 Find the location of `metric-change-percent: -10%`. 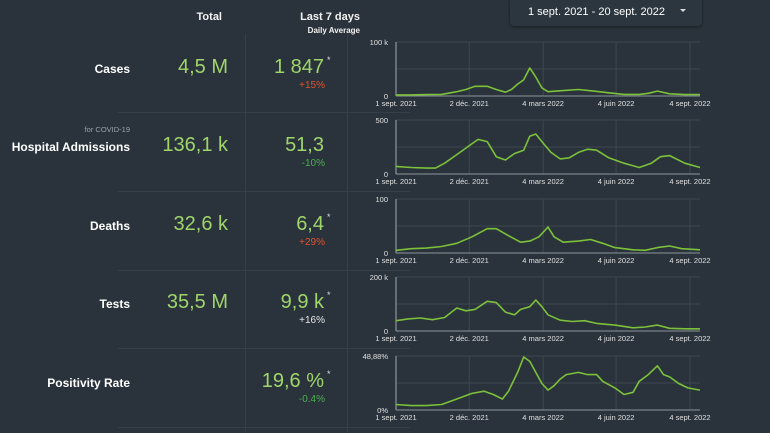

metric-change-percent: -10% is located at coordinates (313, 163).